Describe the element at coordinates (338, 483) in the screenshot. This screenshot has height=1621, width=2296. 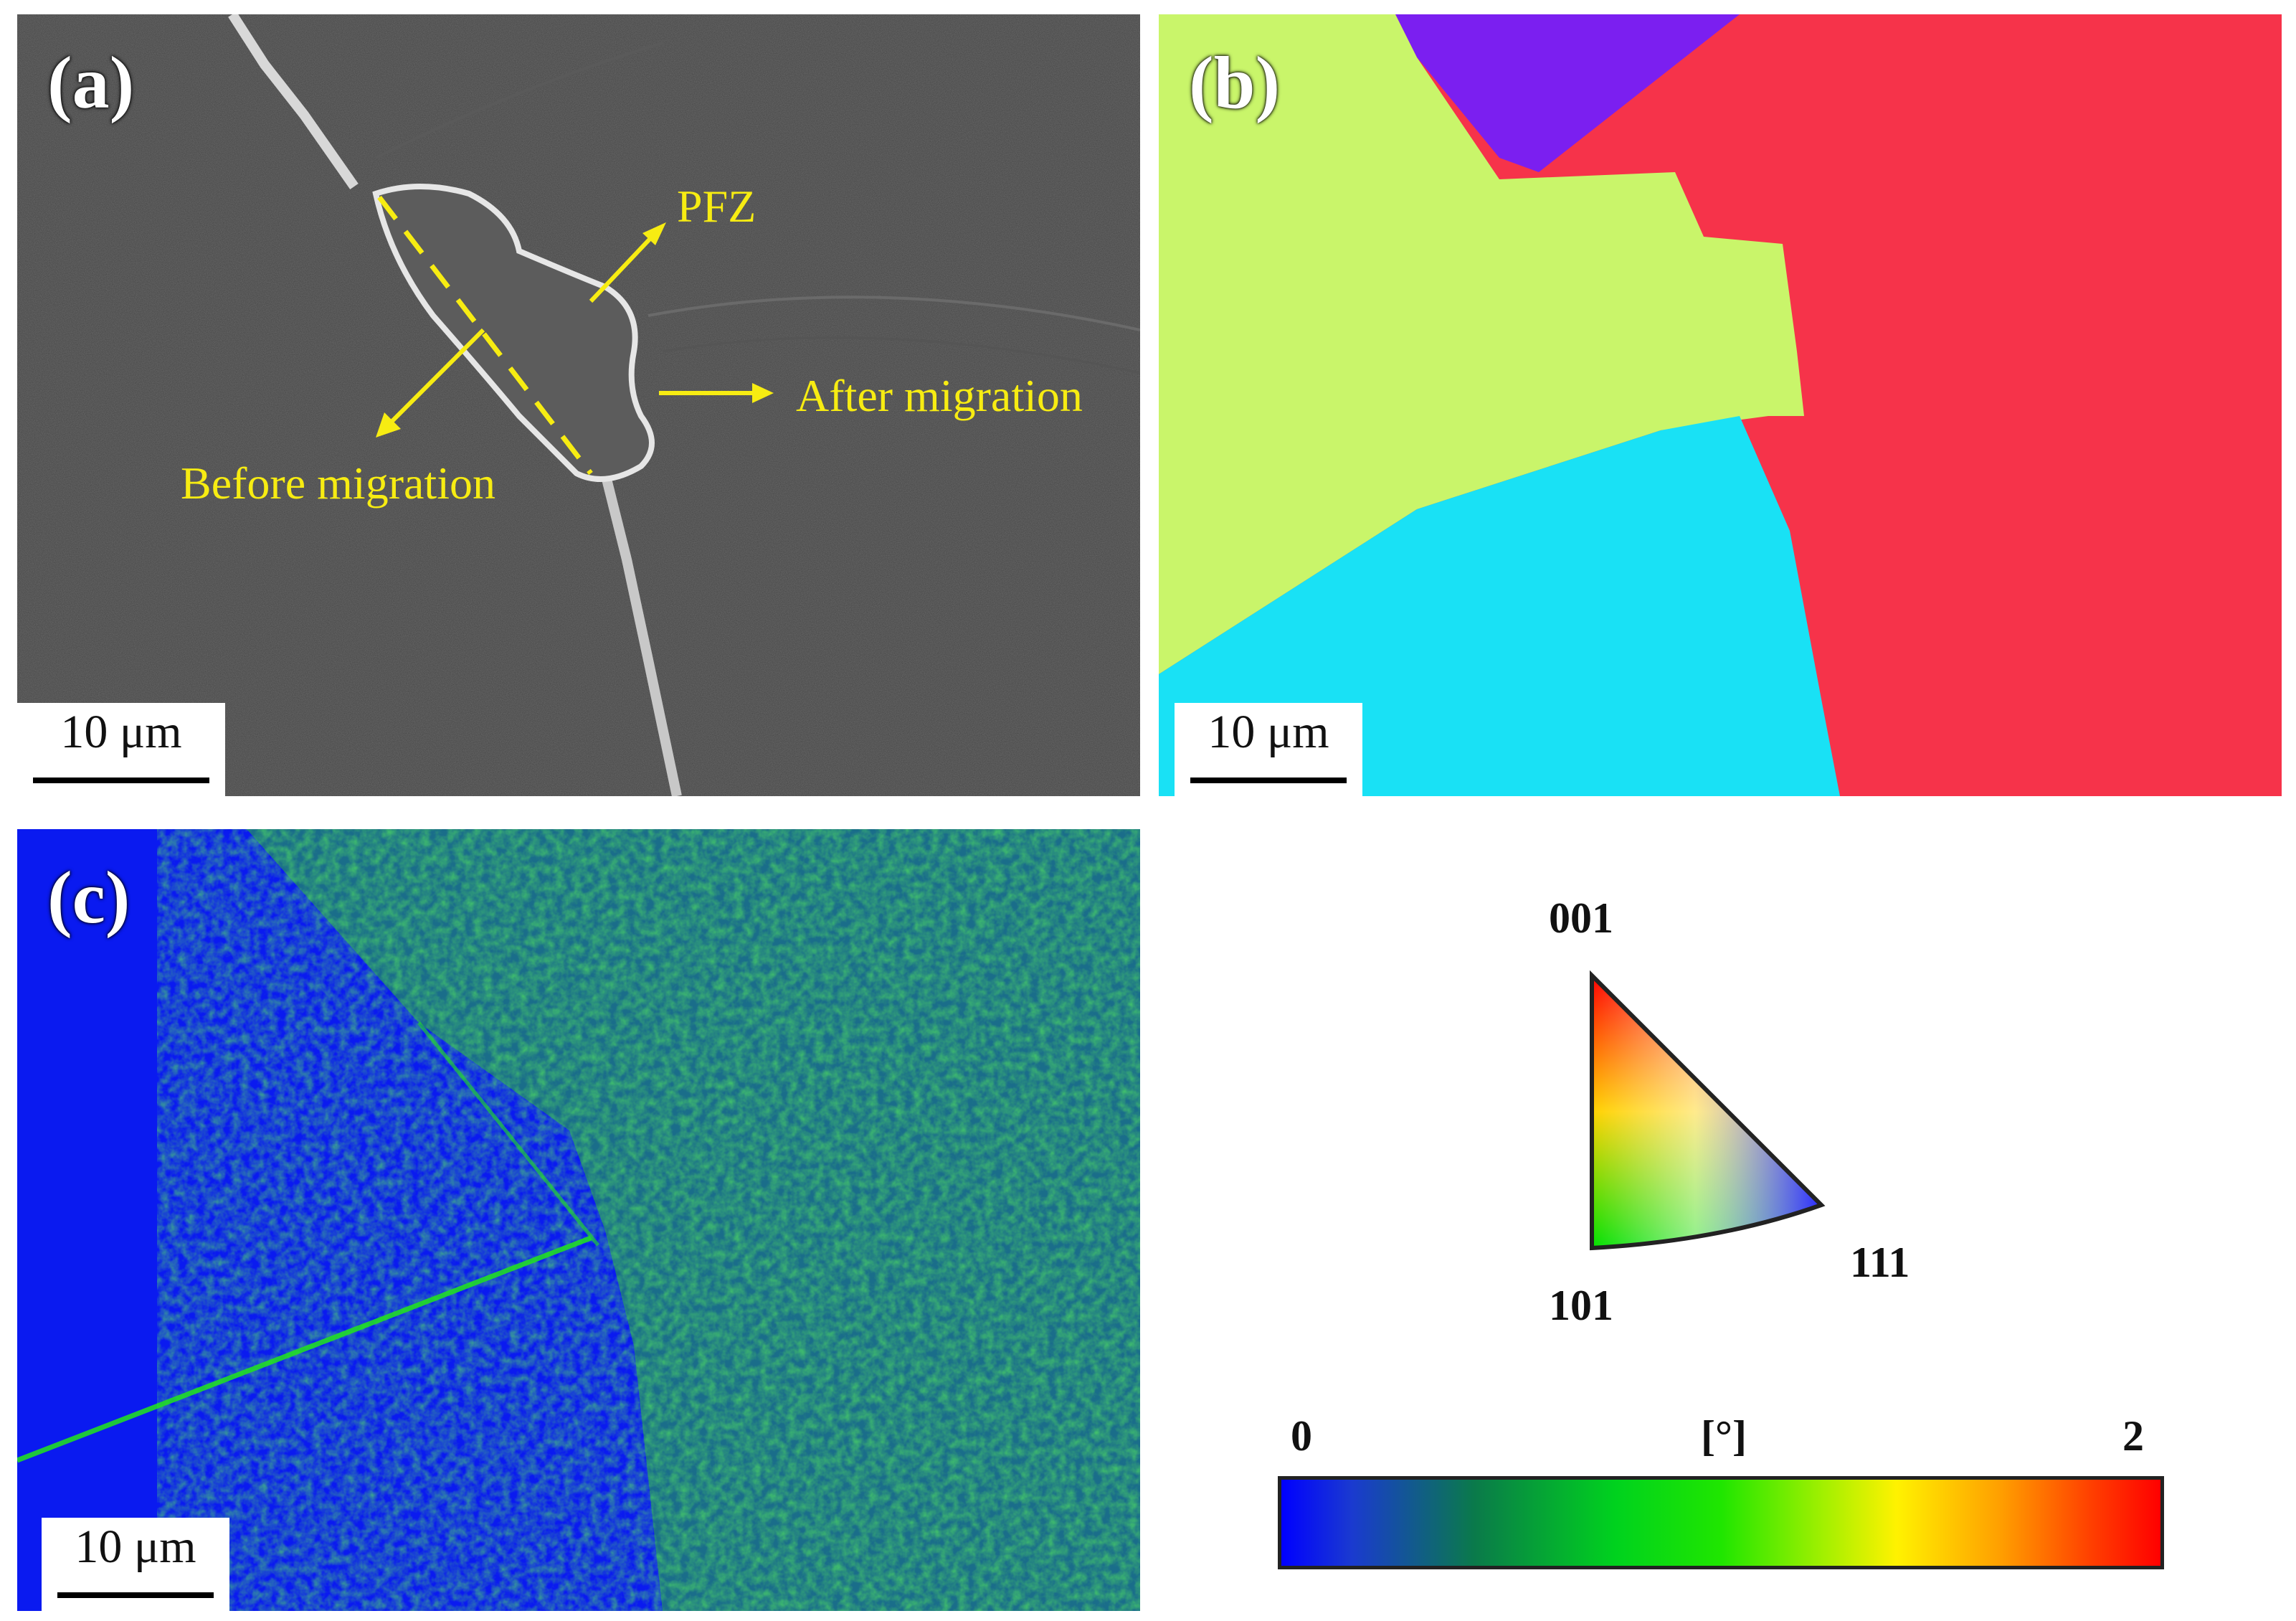
I see `before-migration-annotation: Before migration` at that location.